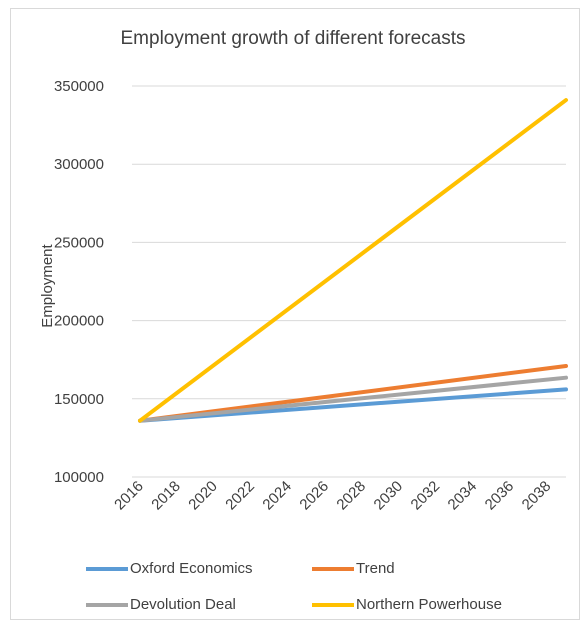 This screenshot has width=586, height=628. I want to click on x-tick-label: 2018, so click(166, 496).